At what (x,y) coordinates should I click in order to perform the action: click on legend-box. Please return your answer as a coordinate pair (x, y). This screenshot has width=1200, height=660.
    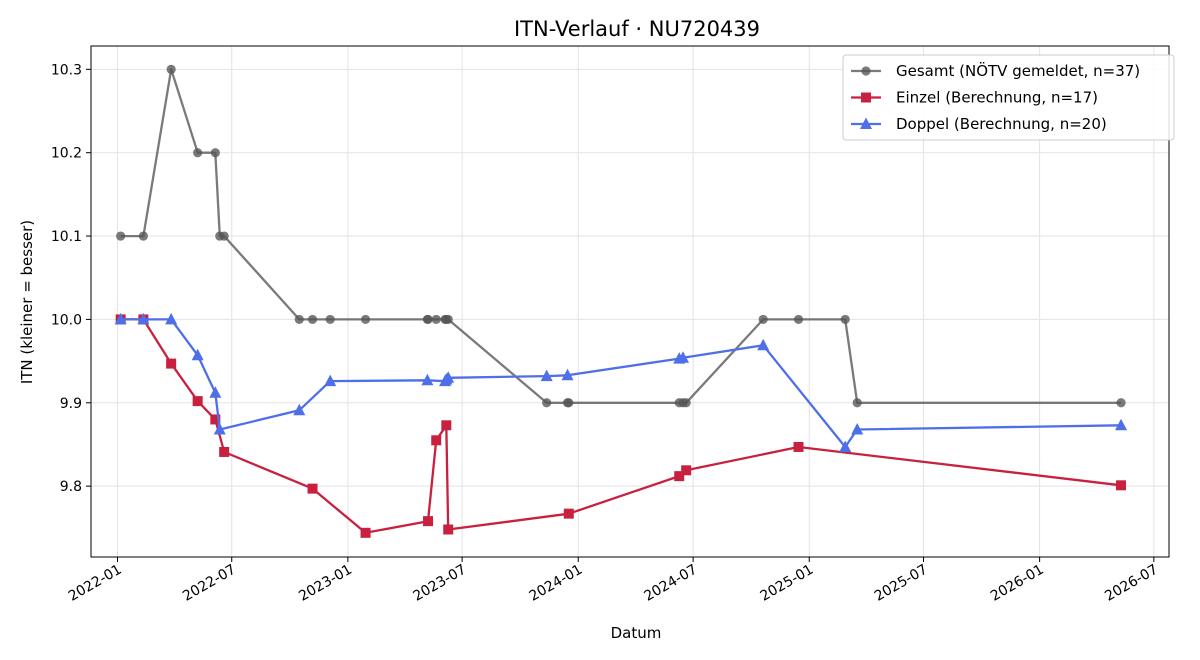
    Looking at the image, I should click on (1008, 97).